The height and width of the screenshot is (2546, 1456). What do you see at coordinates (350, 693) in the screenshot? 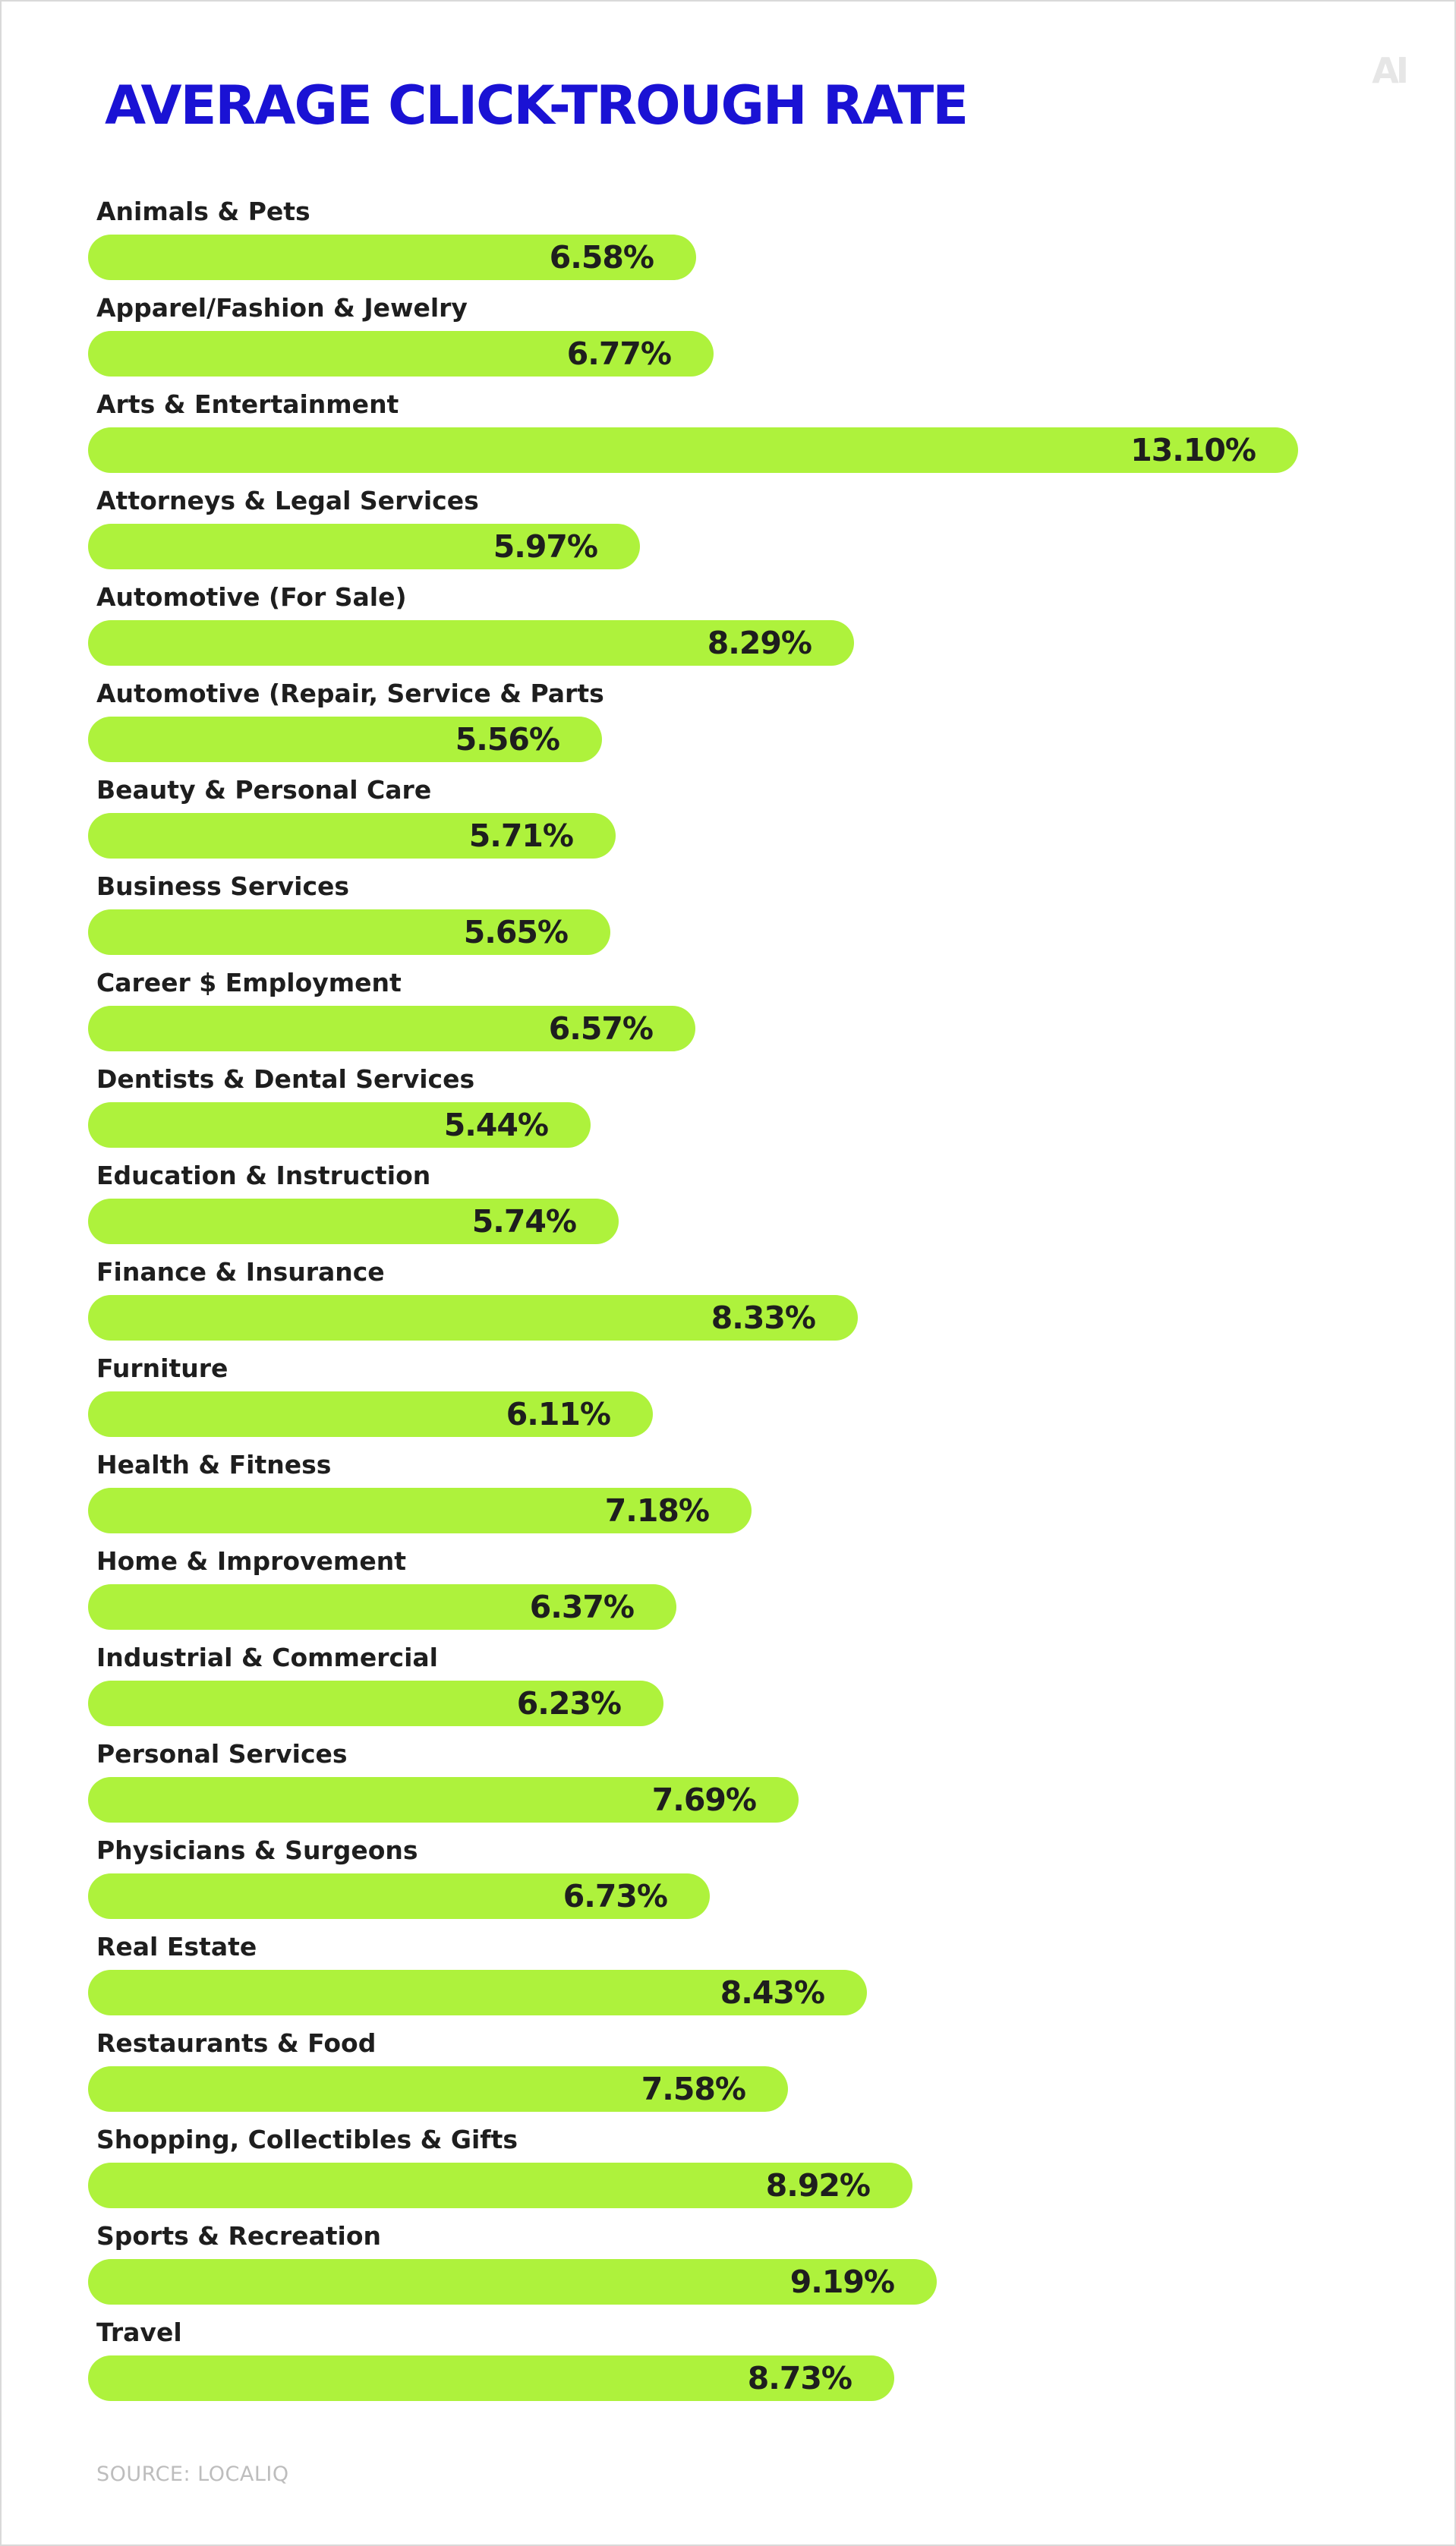
I see `category-label: Automotive (Repair, Service & Parts` at bounding box center [350, 693].